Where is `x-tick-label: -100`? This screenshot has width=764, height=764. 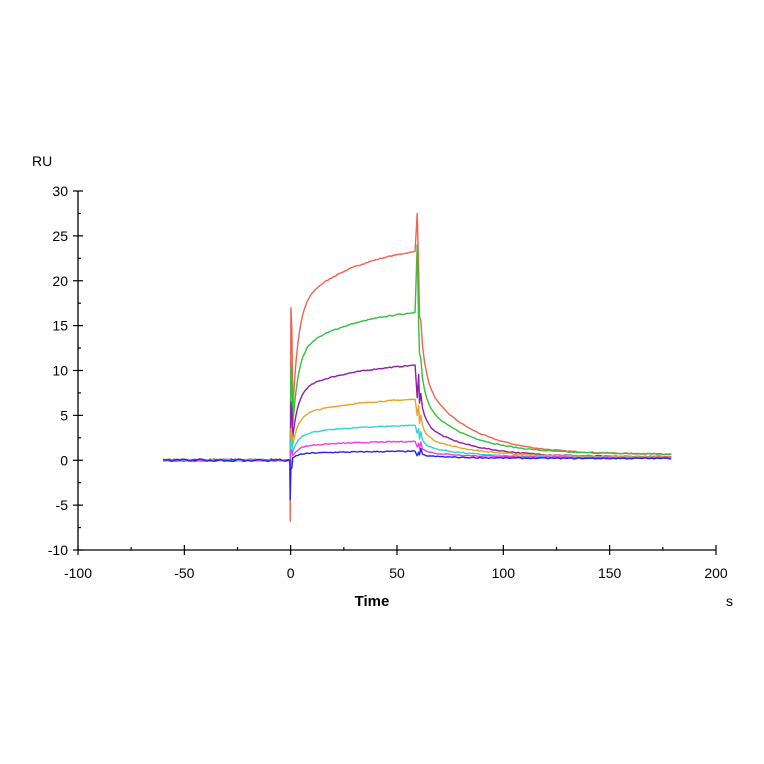
x-tick-label: -100 is located at coordinates (78, 573).